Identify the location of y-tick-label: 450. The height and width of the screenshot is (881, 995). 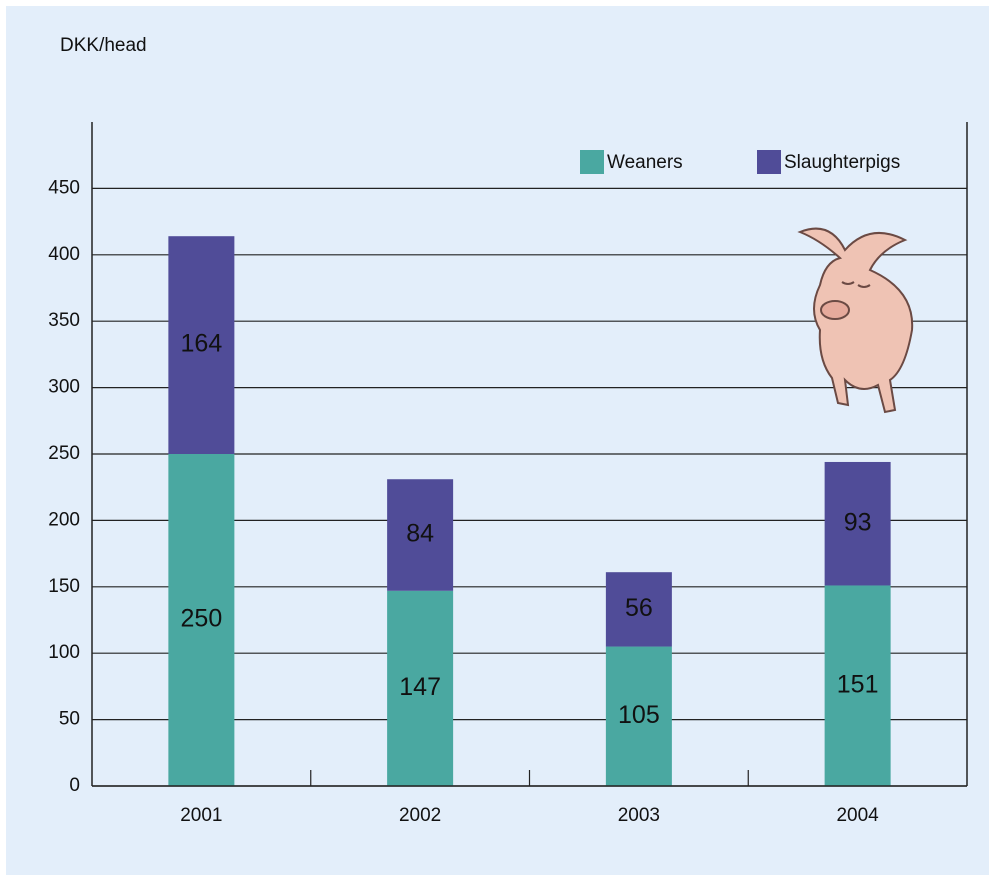
(64, 187).